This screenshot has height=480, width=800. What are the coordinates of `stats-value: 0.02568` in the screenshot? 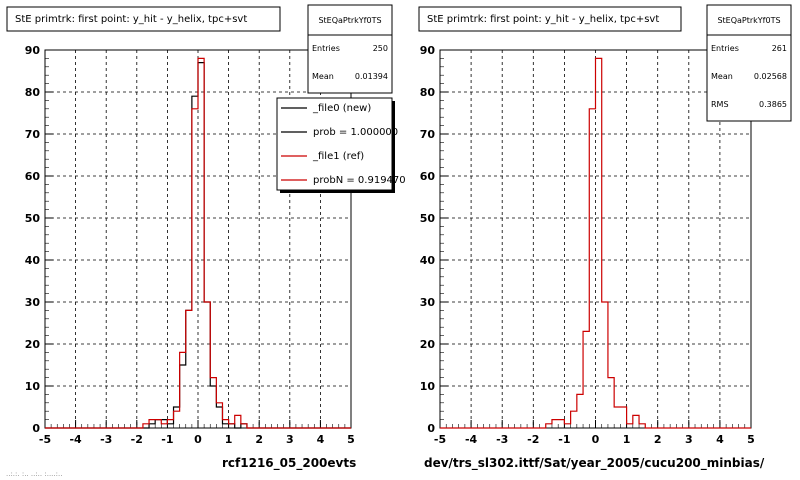 It's located at (770, 76).